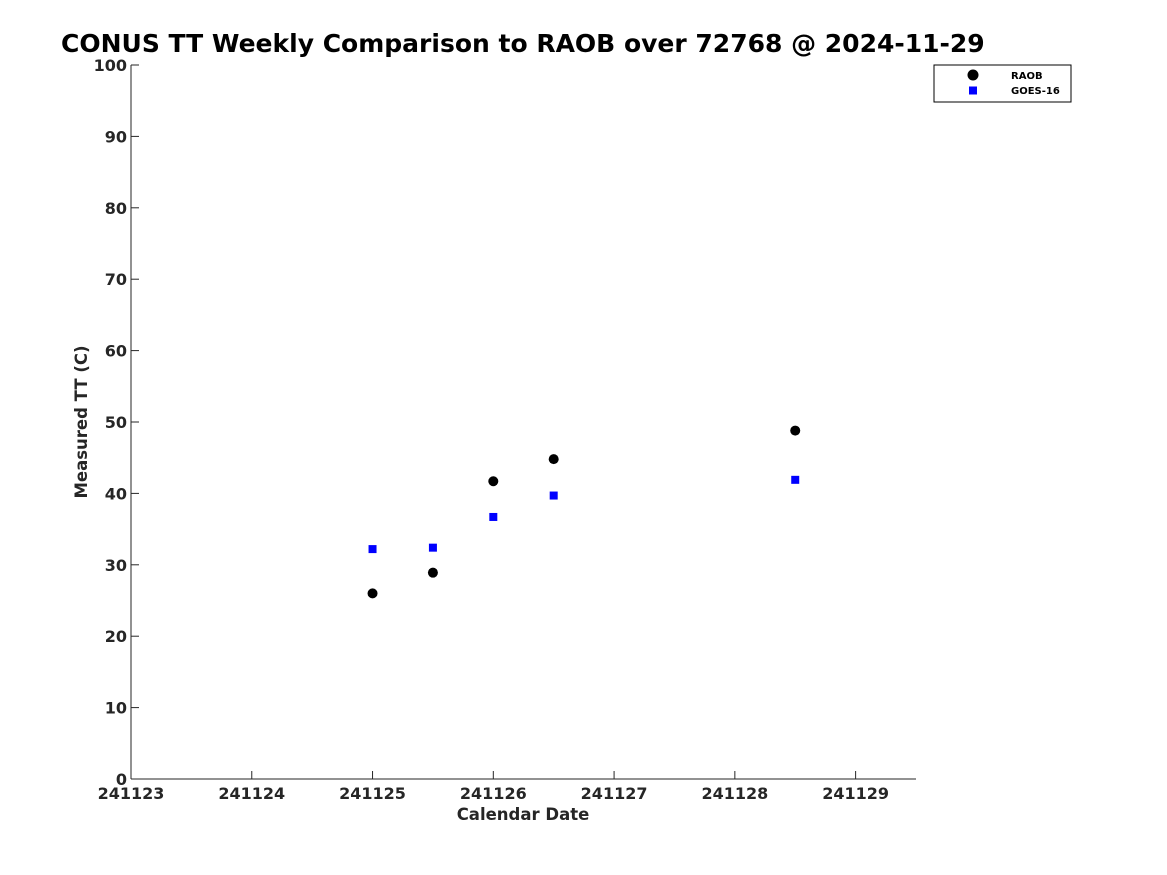 The width and height of the screenshot is (1167, 875). Describe the element at coordinates (372, 793) in the screenshot. I see `x-tick-label: 241125` at that location.